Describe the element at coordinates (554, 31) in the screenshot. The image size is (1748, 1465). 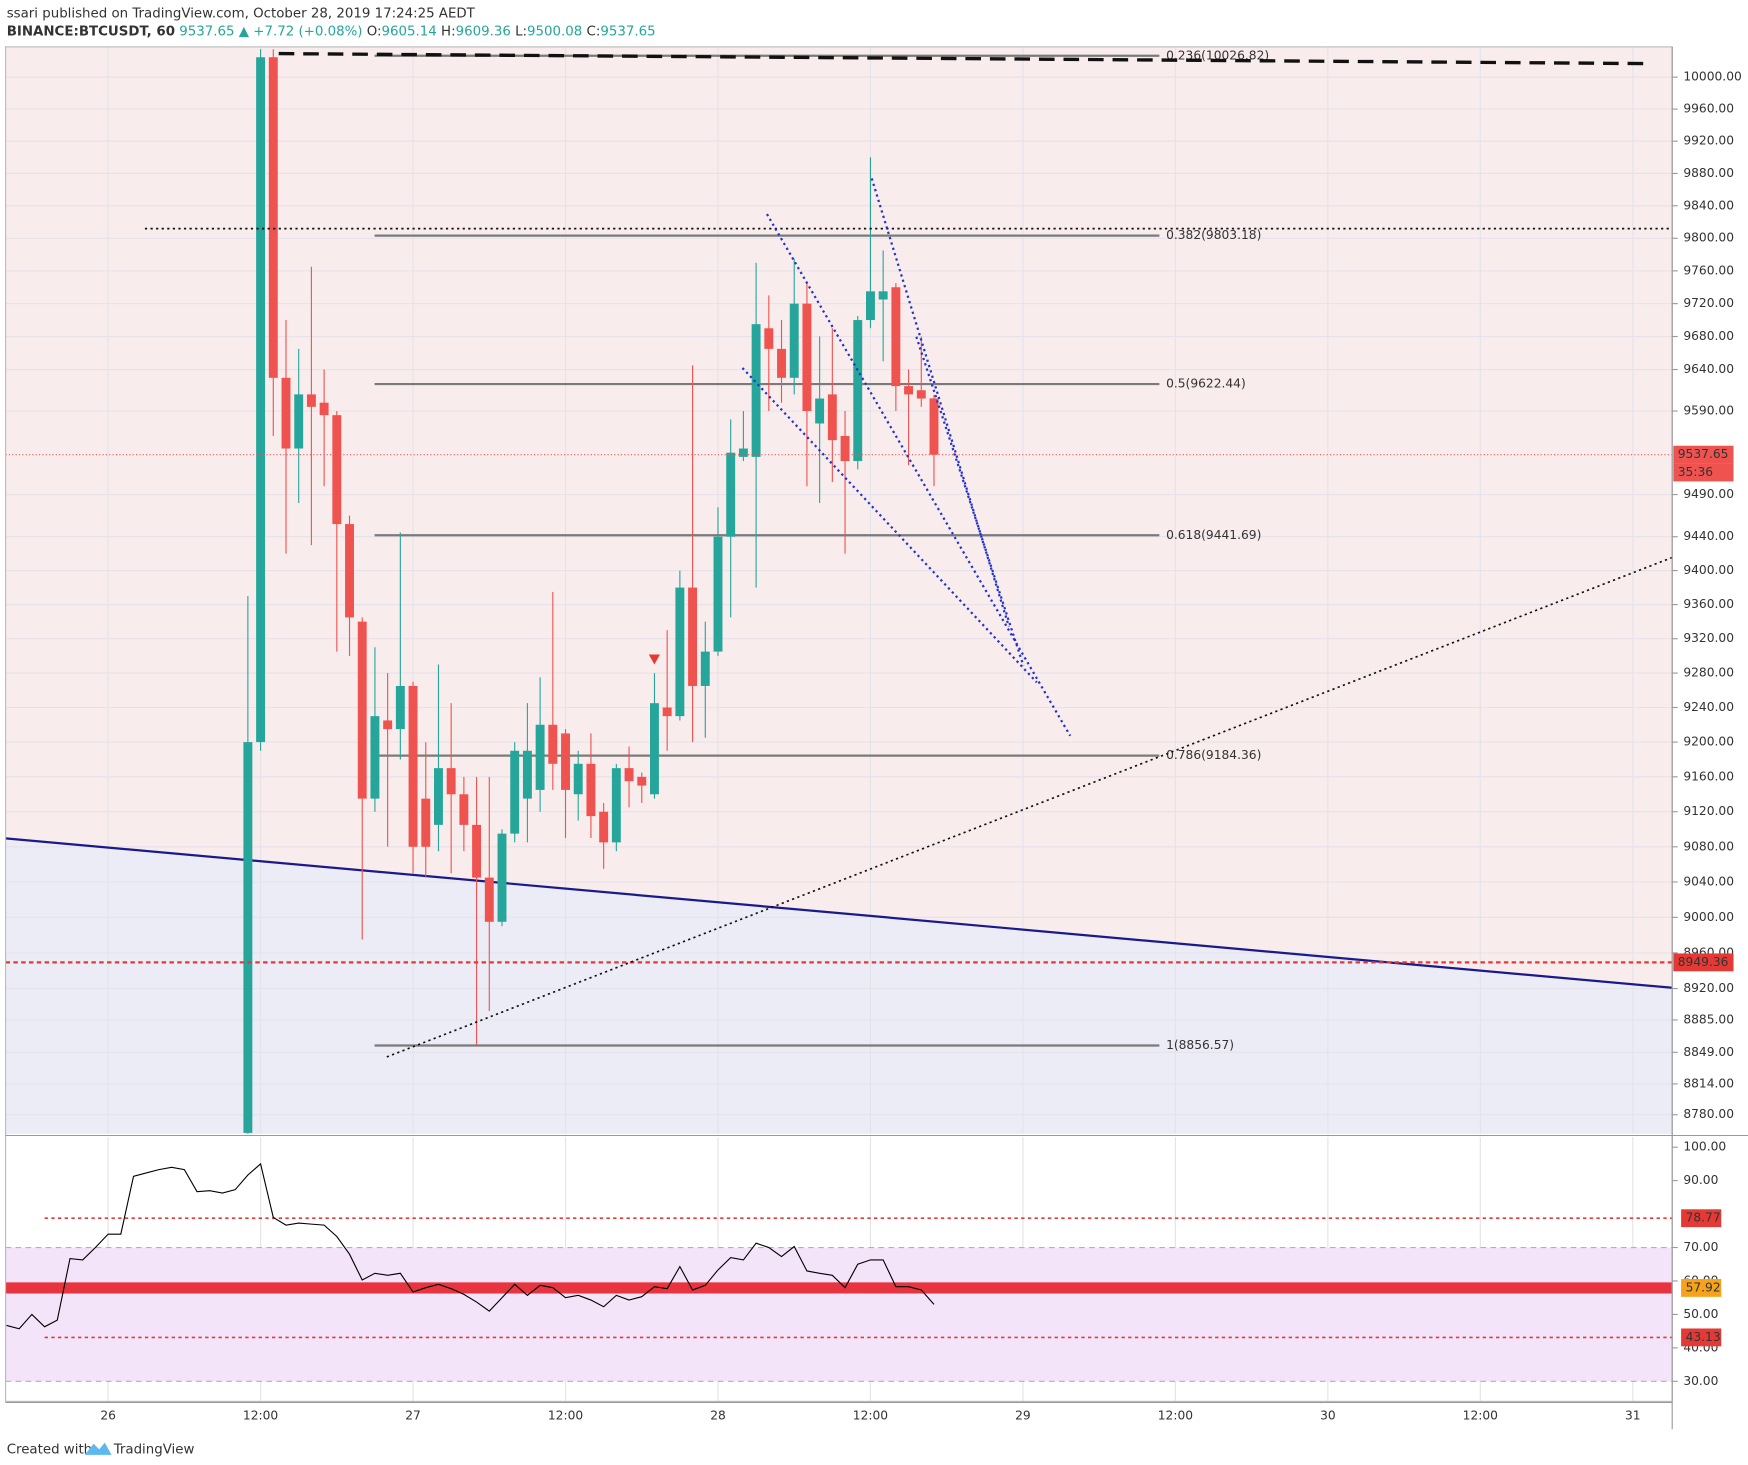
I see `low-value: 9500.08` at that location.